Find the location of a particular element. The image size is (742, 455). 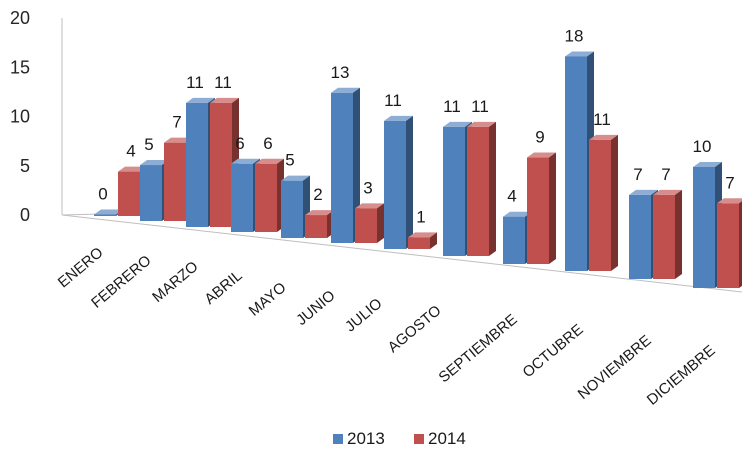

x-tick-label: ENERO is located at coordinates (81, 267).